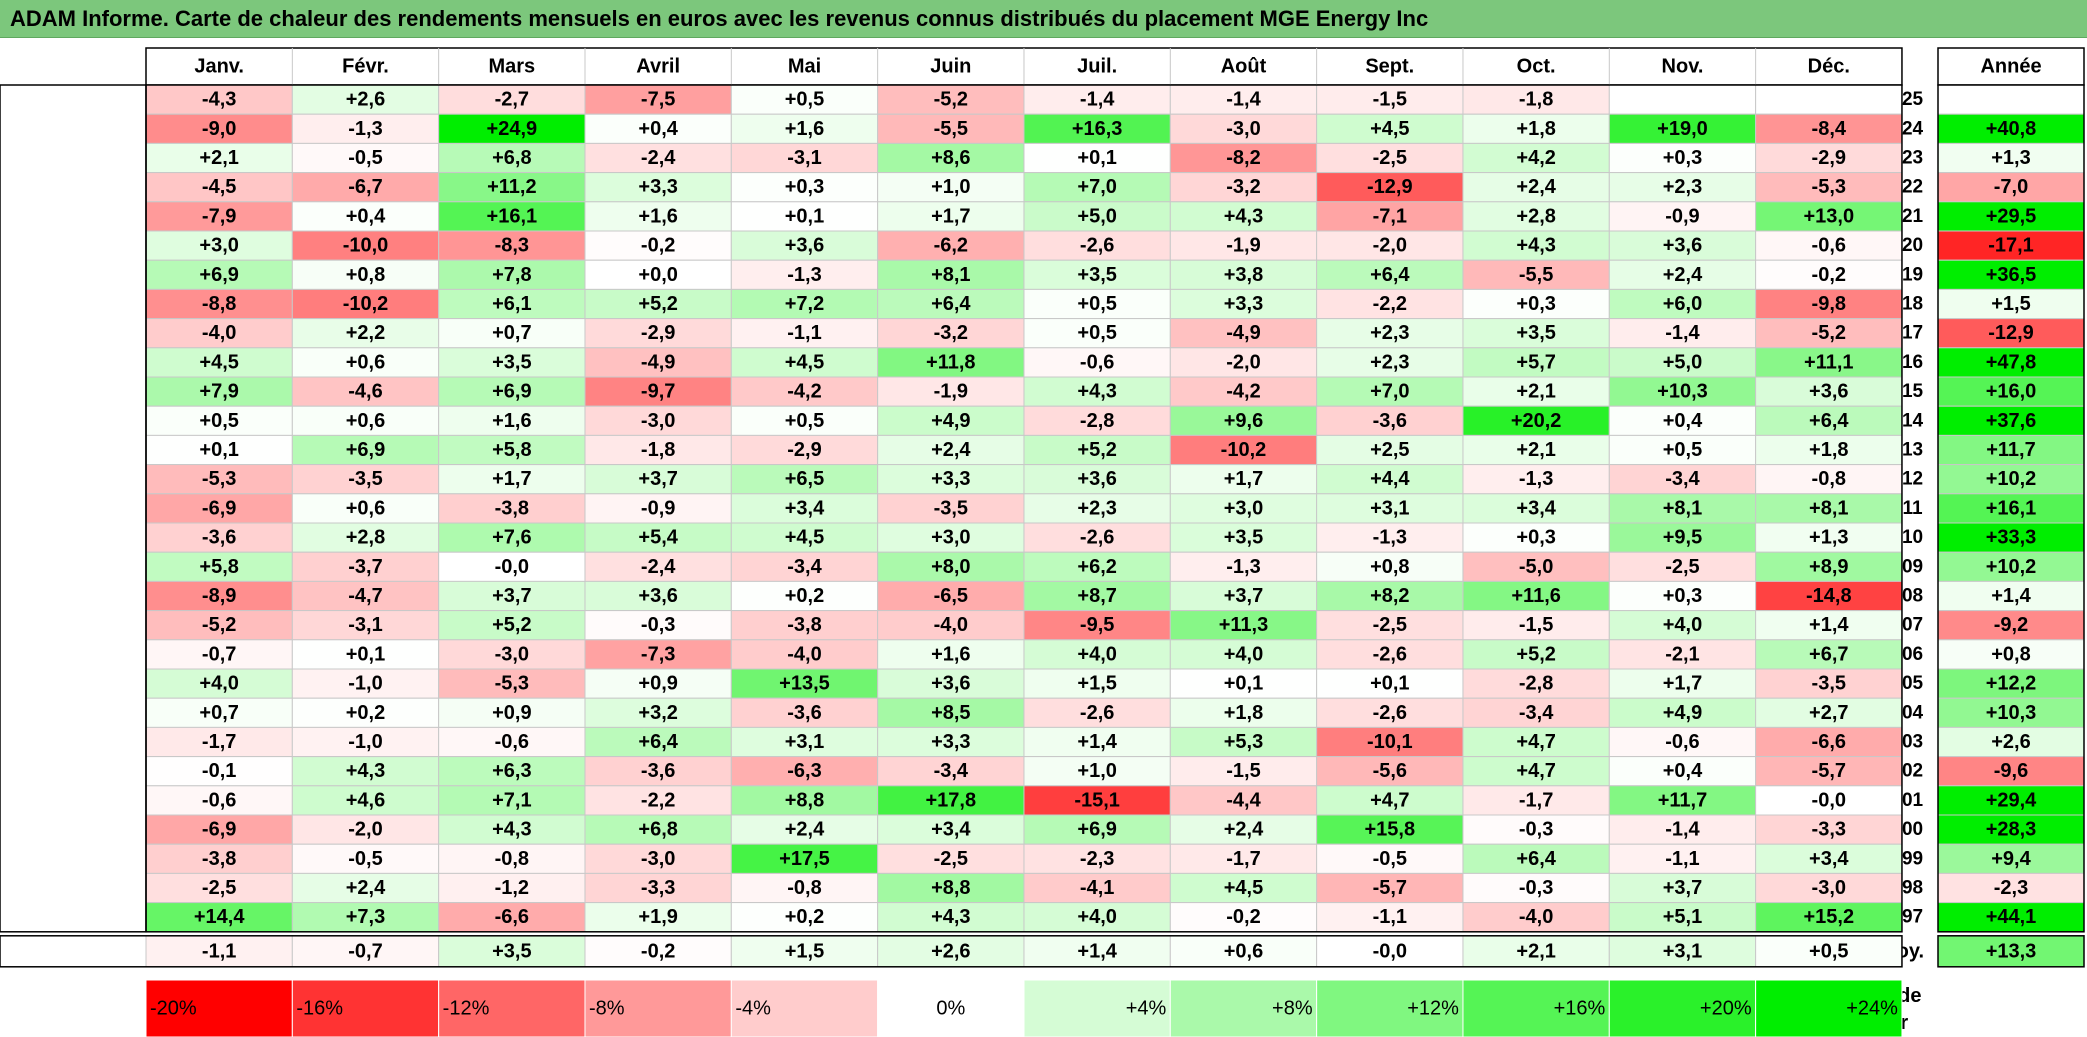 Image resolution: width=2087 pixels, height=1037 pixels. What do you see at coordinates (658, 508) in the screenshot?
I see `heat-cell-value: -0,9` at bounding box center [658, 508].